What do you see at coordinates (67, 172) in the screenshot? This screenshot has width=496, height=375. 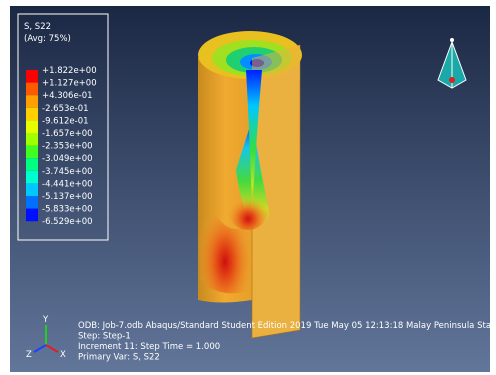 I see `legend-label: -3.745e+00` at bounding box center [67, 172].